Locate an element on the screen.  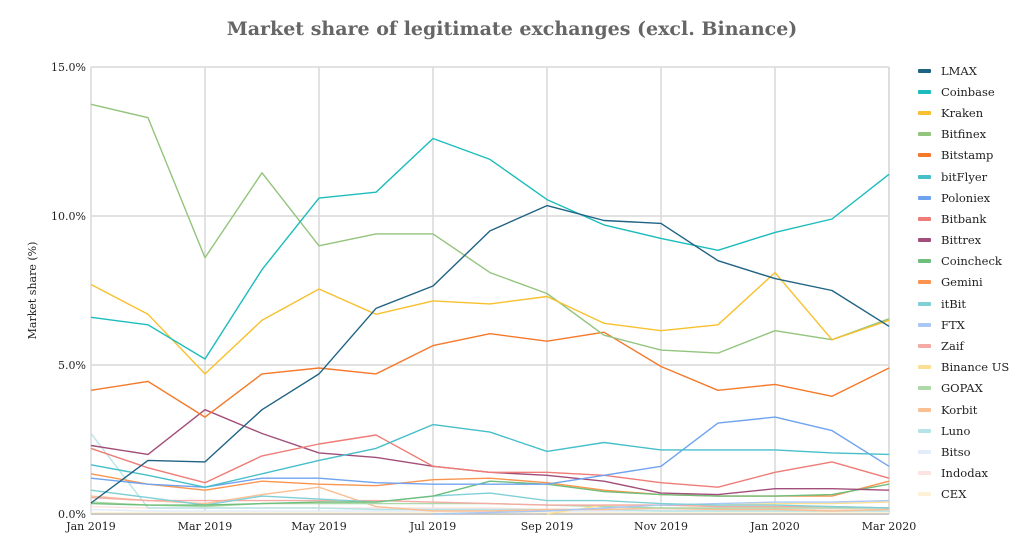
legend-item: LMAX is located at coordinates (963, 70).